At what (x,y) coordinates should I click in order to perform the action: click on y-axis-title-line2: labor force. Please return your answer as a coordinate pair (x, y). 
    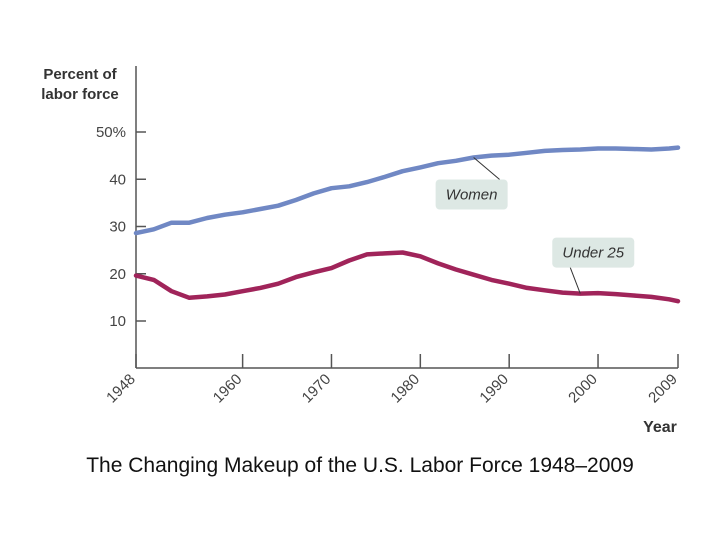
    Looking at the image, I should click on (80, 94).